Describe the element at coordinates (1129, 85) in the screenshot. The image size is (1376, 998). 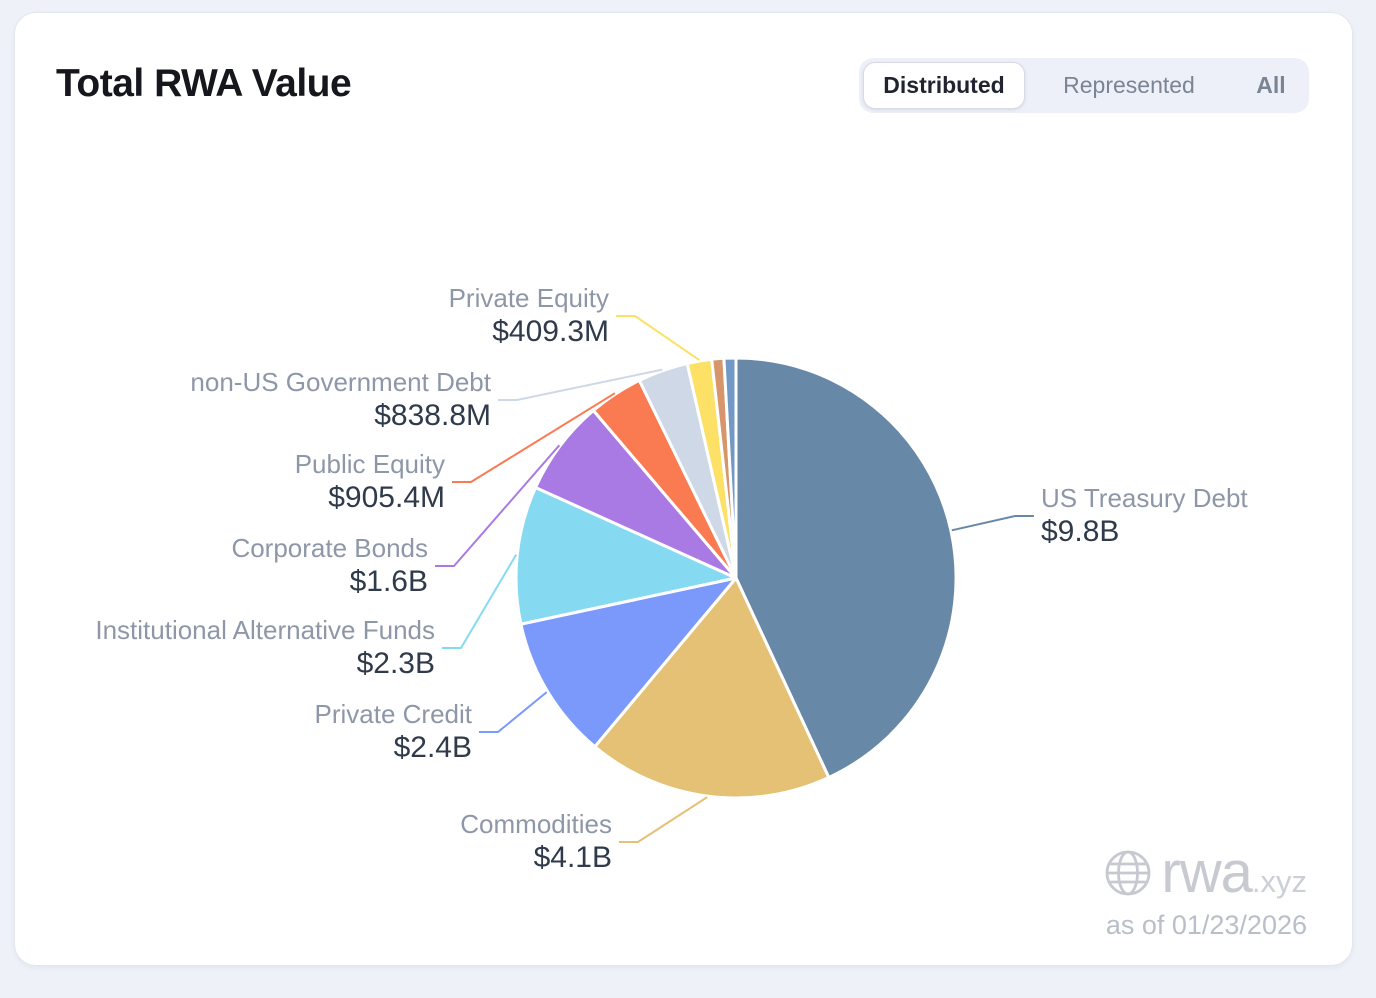
I see `tab-represented: Represented` at that location.